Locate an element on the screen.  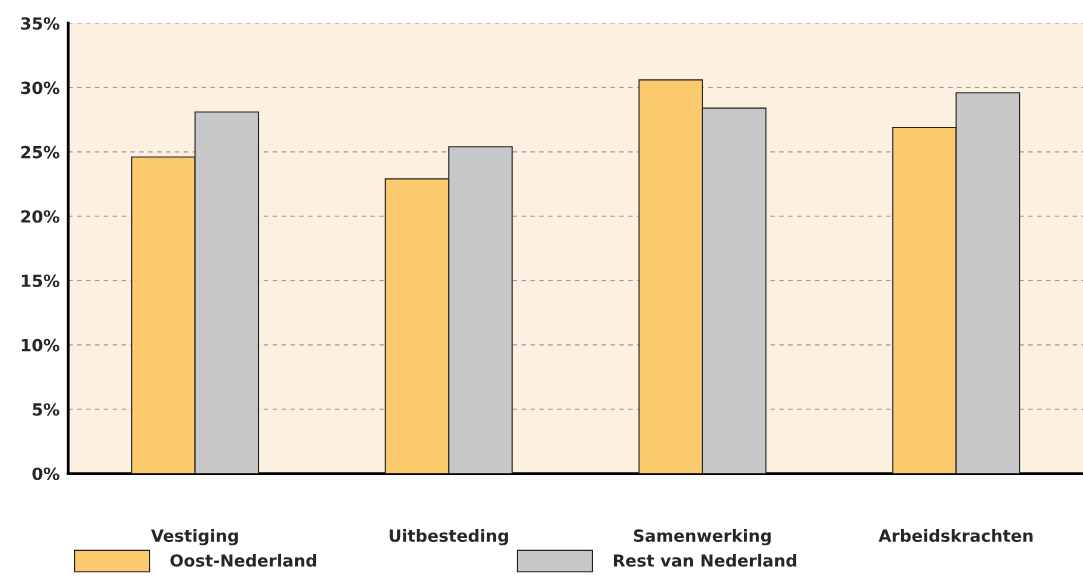
x-tick-label: Uitbesteding is located at coordinates (448, 537).